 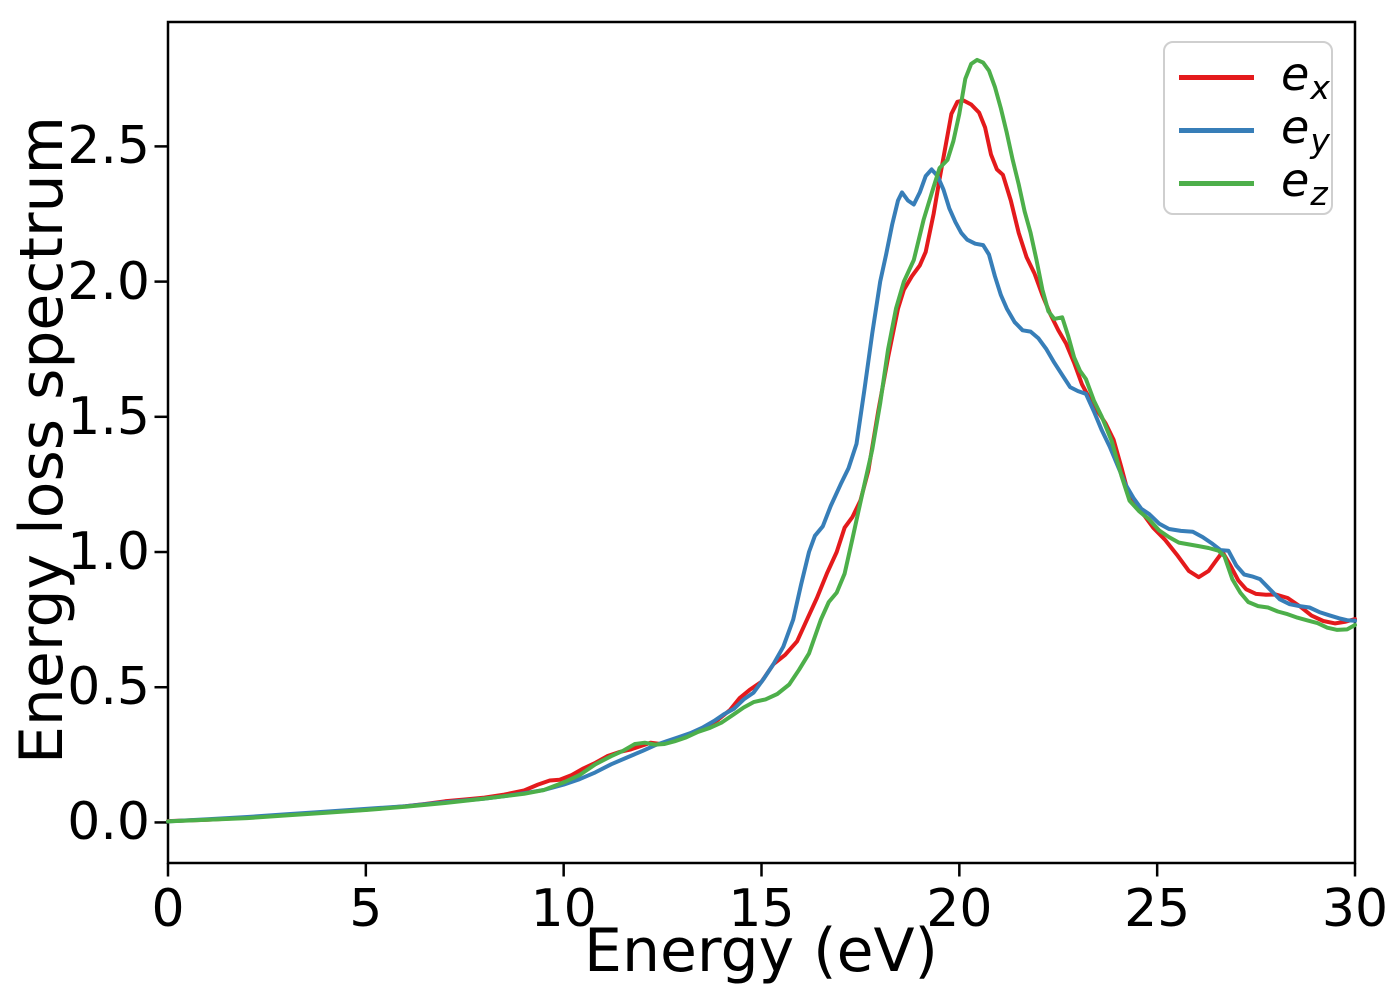 I want to click on legend-item-e_x: ex, so click(x=1248, y=77).